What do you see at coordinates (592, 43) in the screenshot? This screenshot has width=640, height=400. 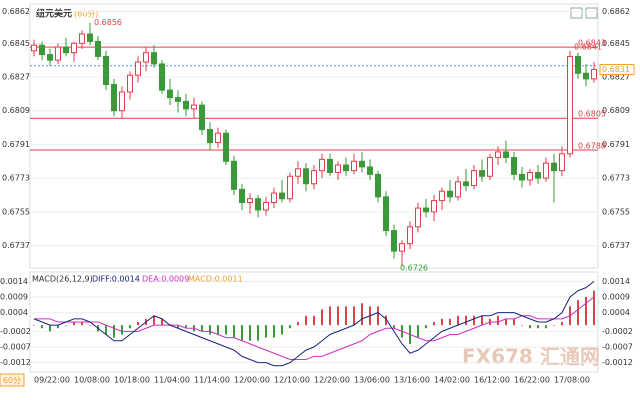 I see `level-label: 0.6843` at bounding box center [592, 43].